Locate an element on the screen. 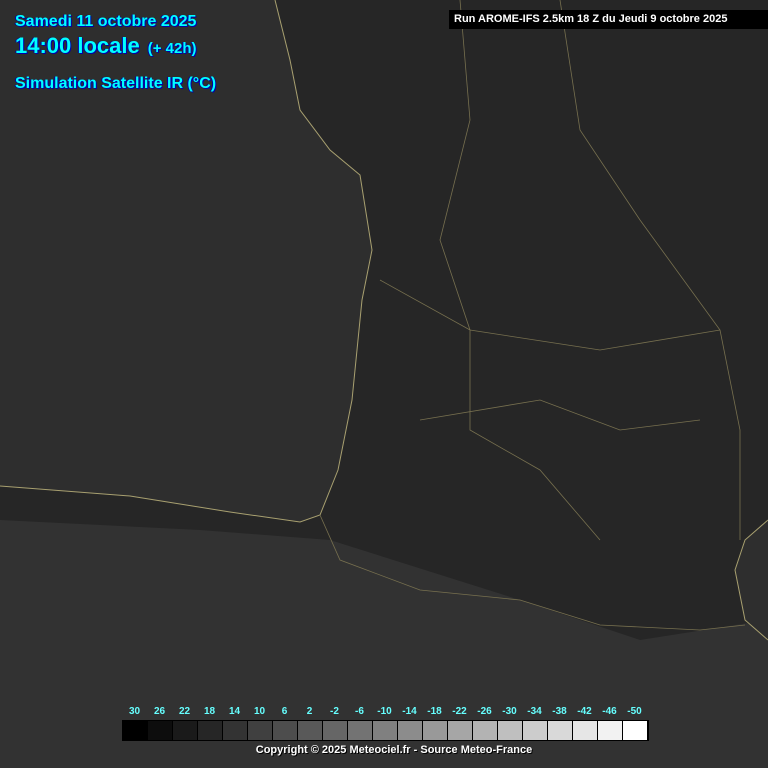 Image resolution: width=768 pixels, height=768 pixels. legend-label: 26 is located at coordinates (159, 711).